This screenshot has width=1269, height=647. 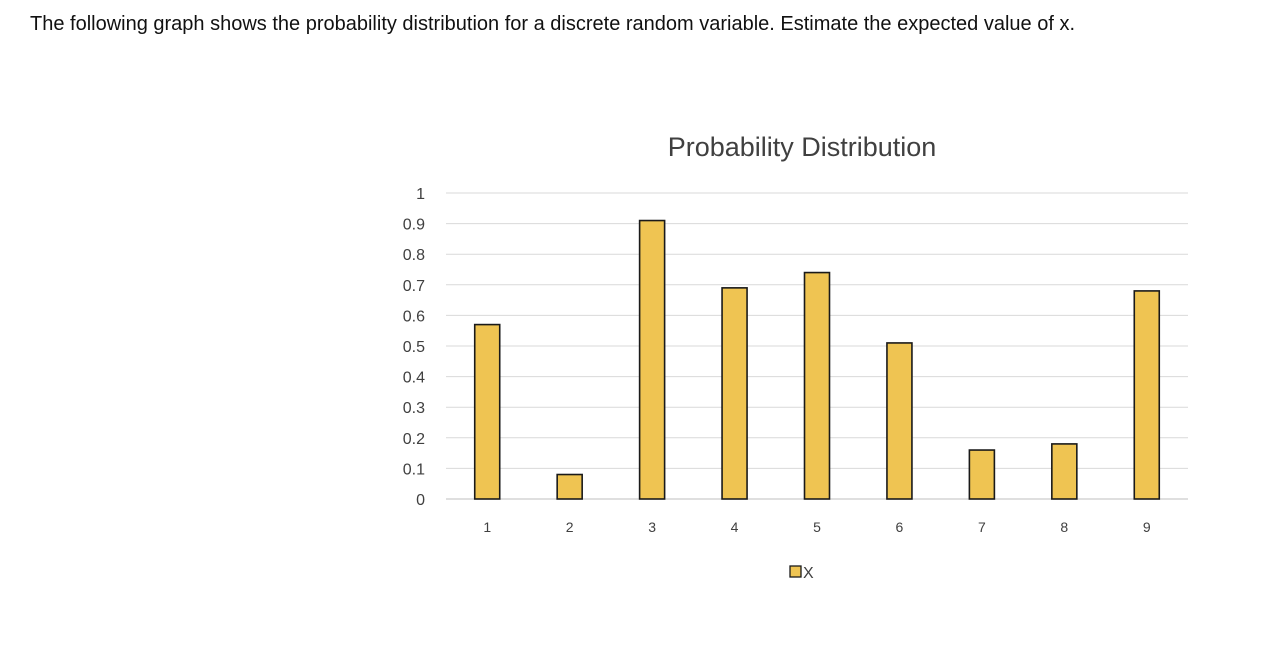 I want to click on x-tick-label: 1, so click(x=487, y=527).